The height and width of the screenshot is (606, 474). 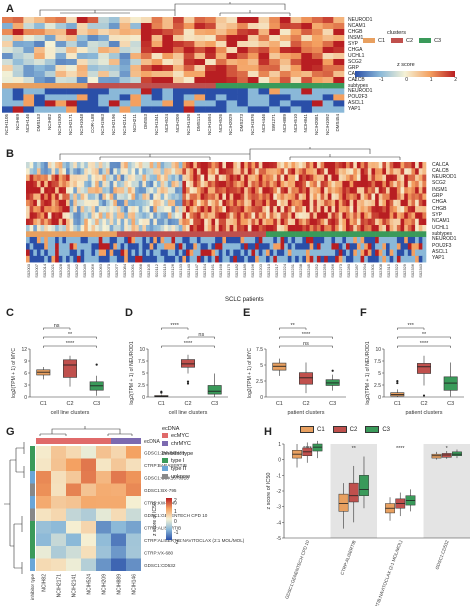 What do you see at coordinates (269, 491) in the screenshot?
I see `y-axis-label: z score of IC50` at bounding box center [269, 491].